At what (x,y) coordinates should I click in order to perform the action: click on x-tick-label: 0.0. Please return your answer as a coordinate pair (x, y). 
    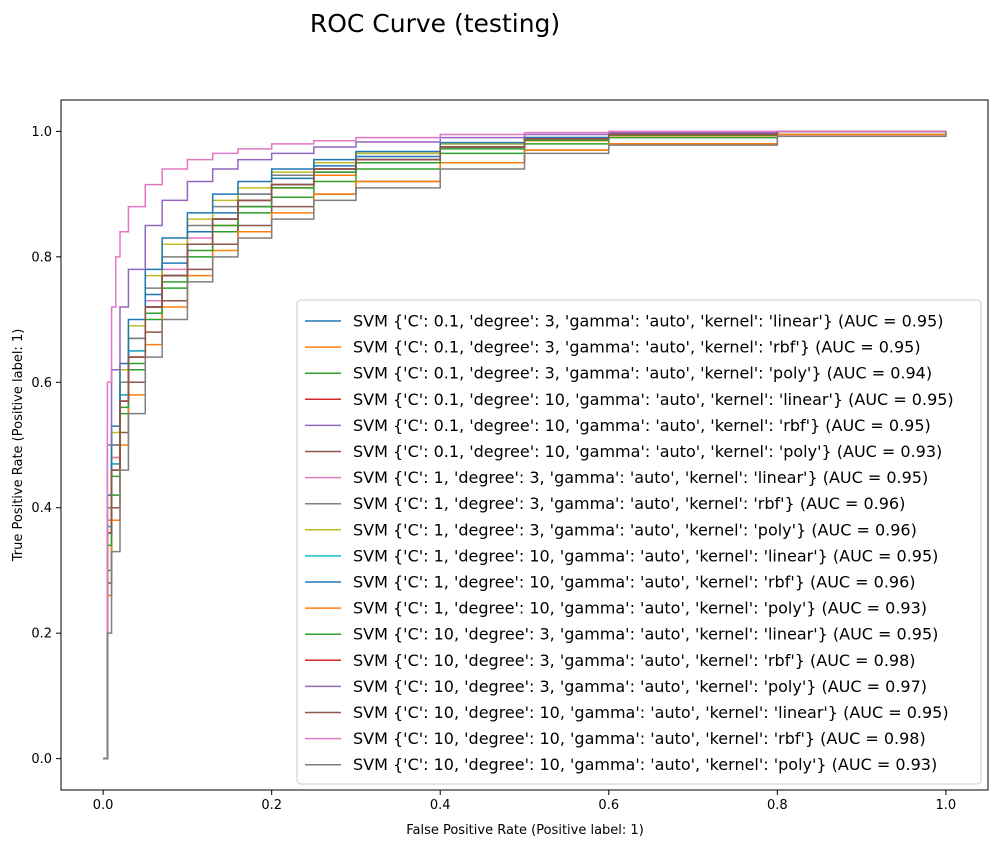
    Looking at the image, I should click on (103, 805).